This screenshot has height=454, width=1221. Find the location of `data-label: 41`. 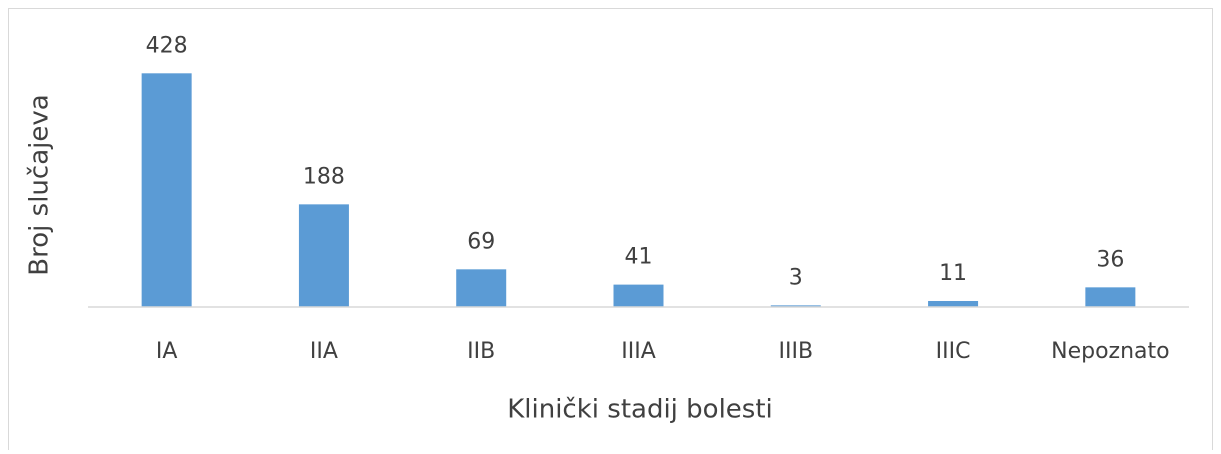

data-label: 41 is located at coordinates (639, 257).